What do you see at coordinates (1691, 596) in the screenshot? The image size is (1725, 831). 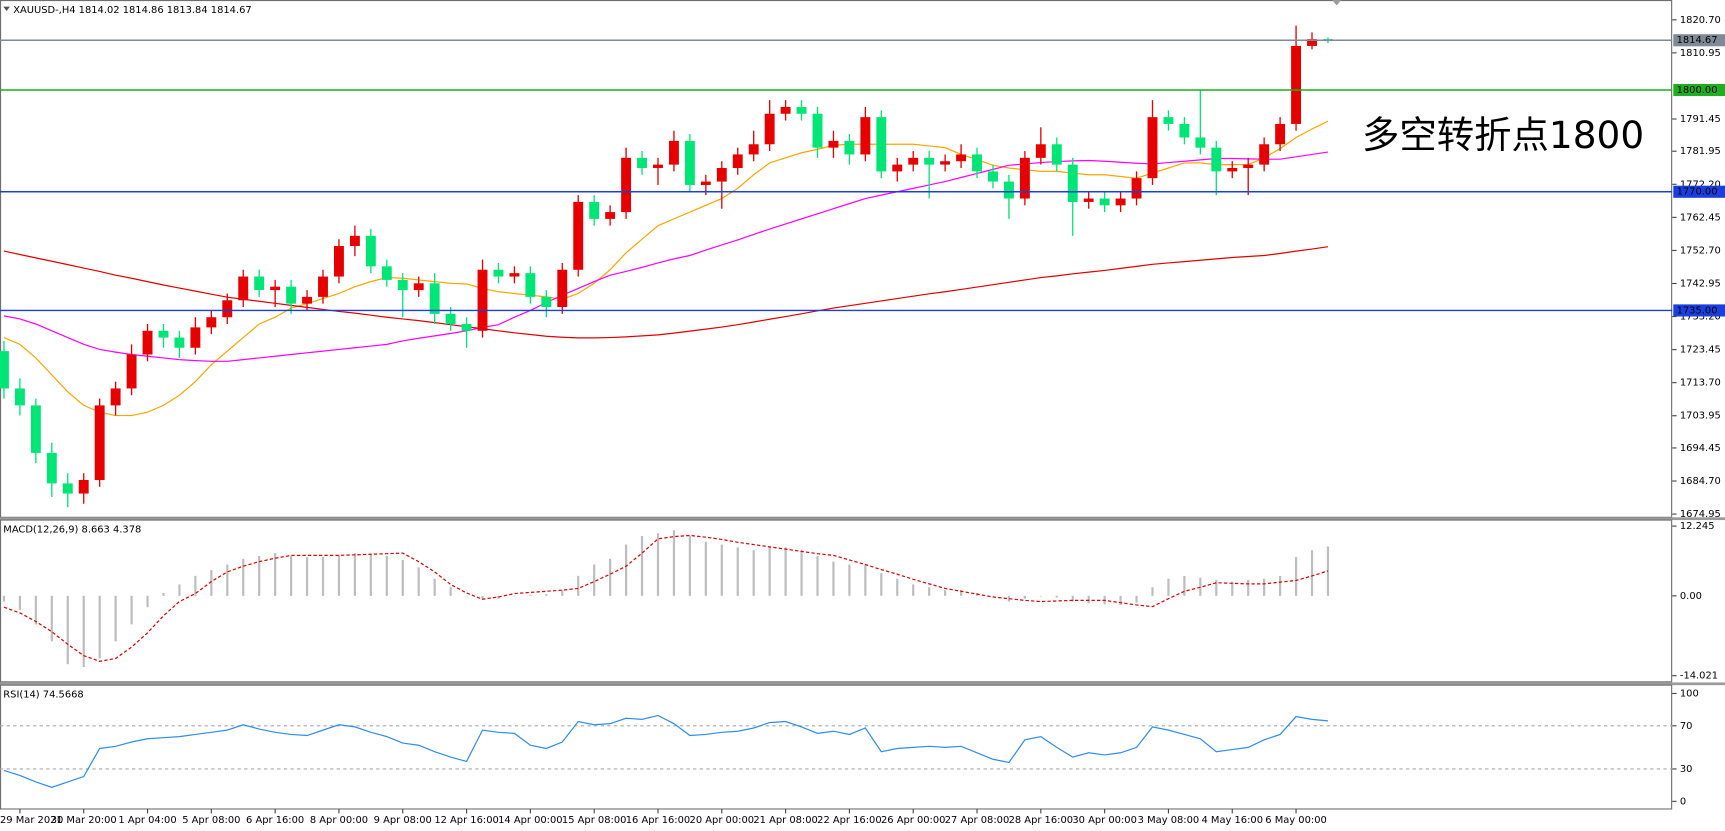 I see `y-tick-label: 0.00` at bounding box center [1691, 596].